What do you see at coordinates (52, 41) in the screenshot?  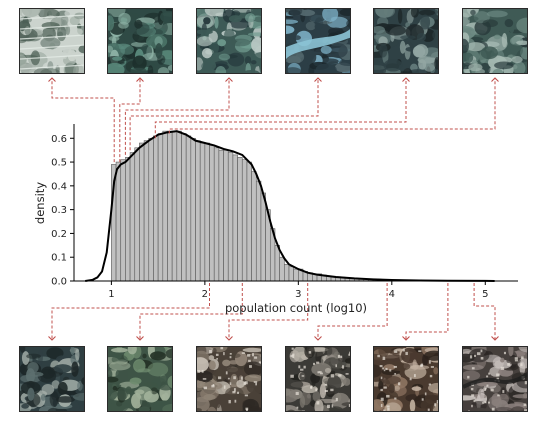 I see `satellite-terraced-fields-icon` at bounding box center [52, 41].